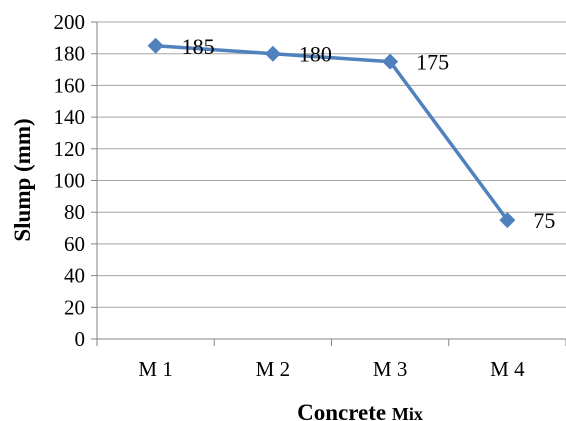 Image resolution: width=566 pixels, height=421 pixels. Describe the element at coordinates (315, 54) in the screenshot. I see `data-label-2: 180` at that location.